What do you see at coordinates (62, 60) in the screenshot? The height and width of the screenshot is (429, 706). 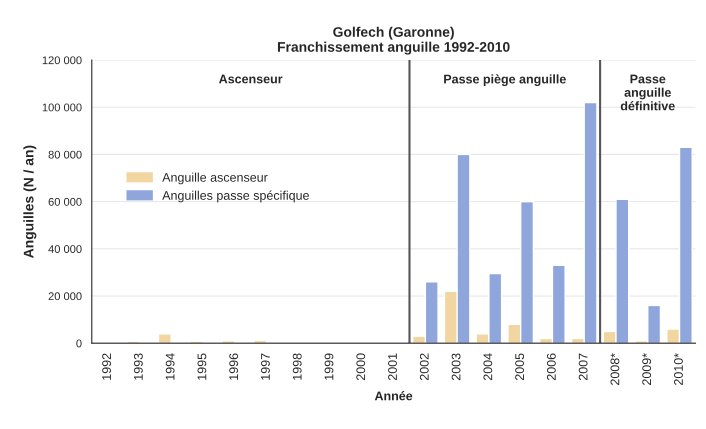 I see `y-tick-label: 120 000` at bounding box center [62, 60].